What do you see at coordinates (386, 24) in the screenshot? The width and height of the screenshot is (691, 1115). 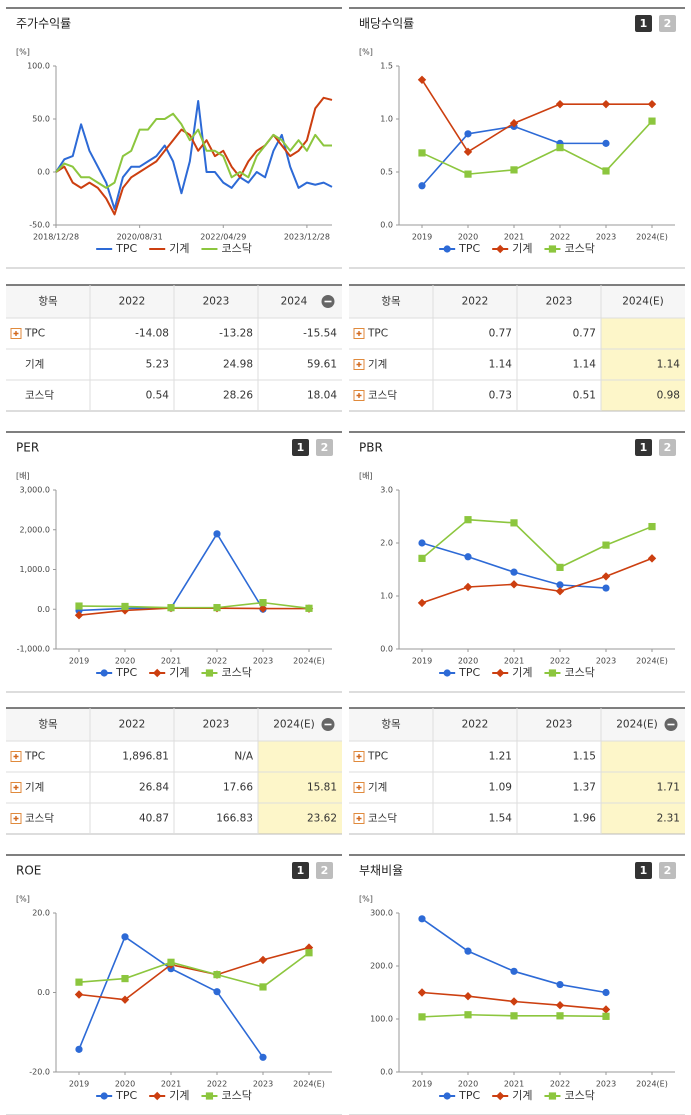 I see `chart-title: 배당수익률` at bounding box center [386, 24].